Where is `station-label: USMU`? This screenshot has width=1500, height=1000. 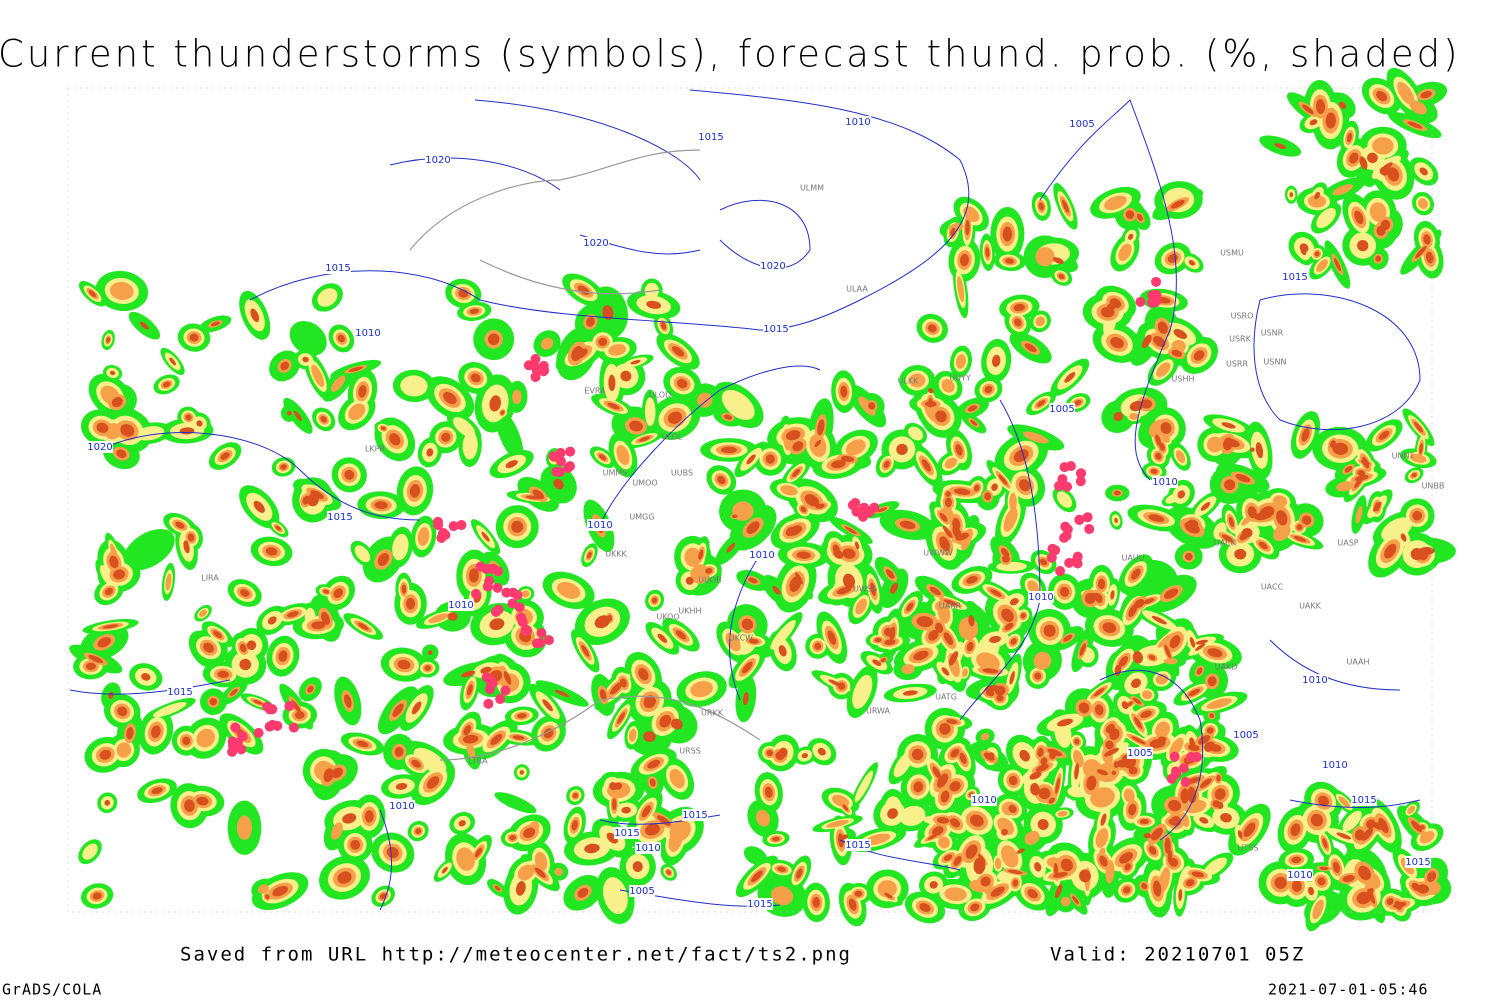
station-label: USMU is located at coordinates (1232, 253).